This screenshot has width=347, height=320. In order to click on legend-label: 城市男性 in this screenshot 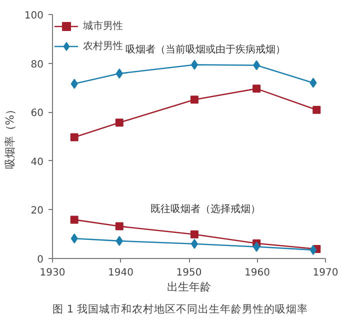, I will do `click(103, 26)`.